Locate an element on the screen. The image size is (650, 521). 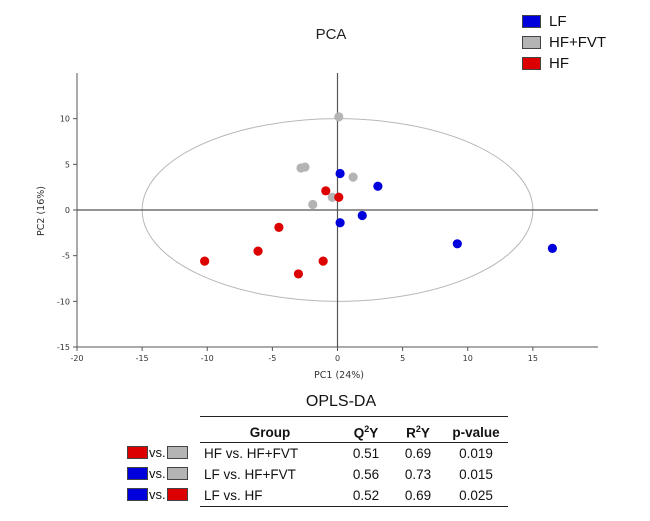
x-tick-label: 0 is located at coordinates (337, 358).